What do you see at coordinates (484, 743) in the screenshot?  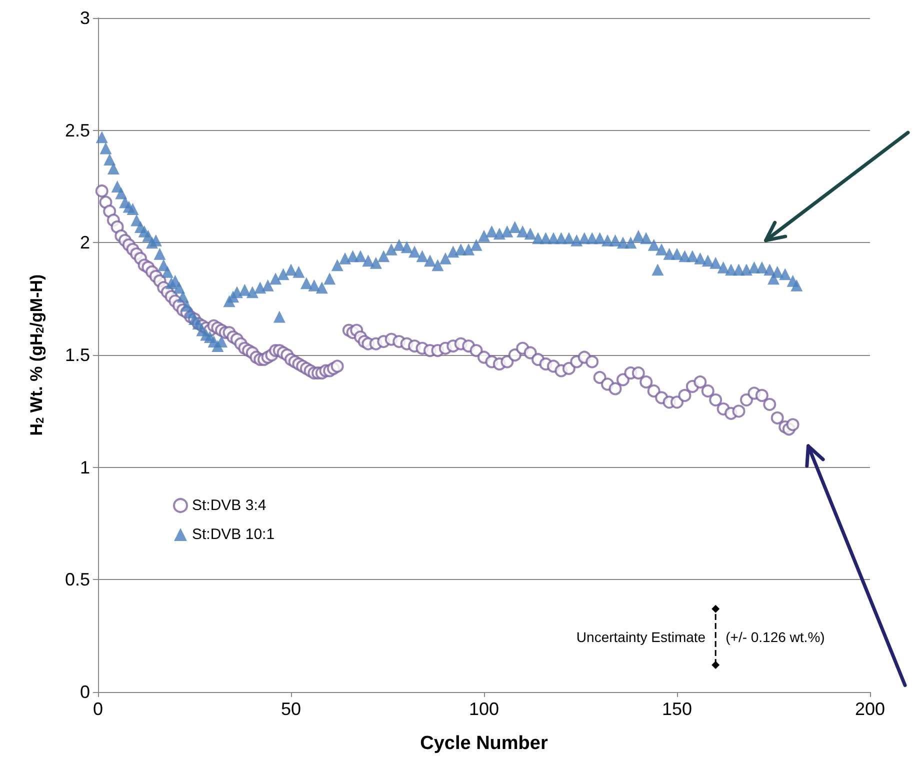 I see `x-axis-title: Cycle Number` at bounding box center [484, 743].